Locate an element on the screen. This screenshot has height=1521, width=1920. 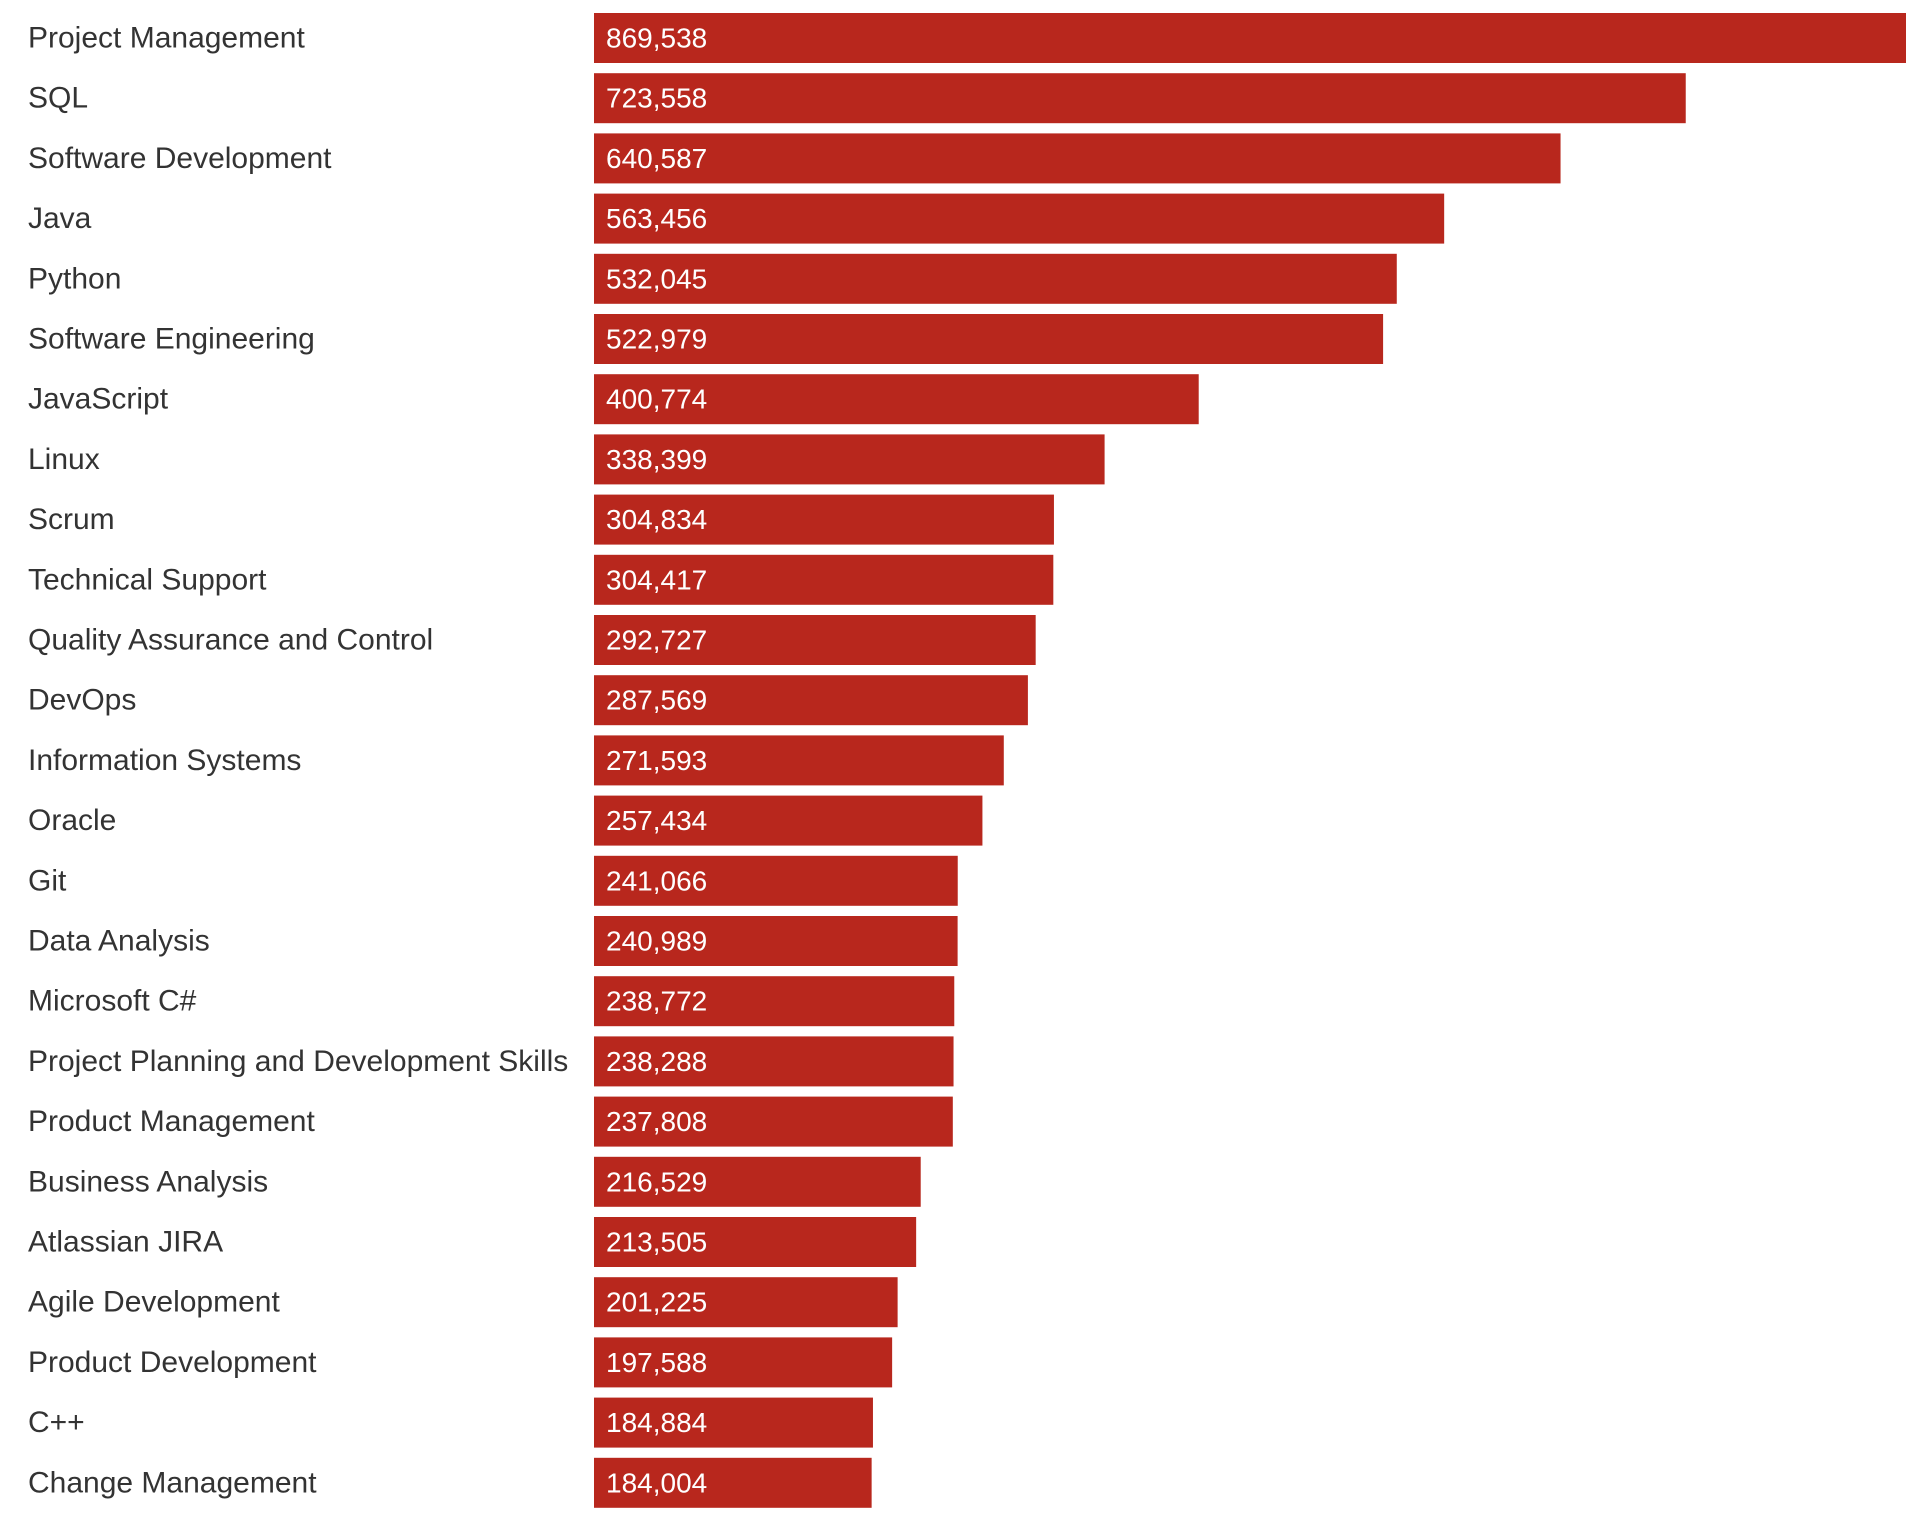
value-label: 201,225 is located at coordinates (656, 1302).